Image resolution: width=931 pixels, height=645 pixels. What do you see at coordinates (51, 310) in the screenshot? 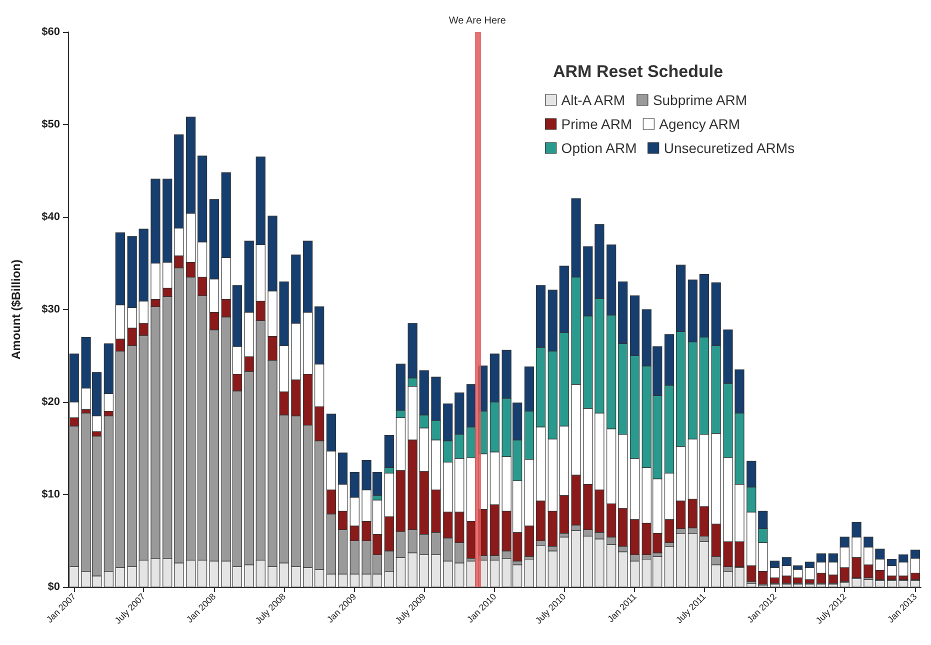
I see `y-tick-label: $30` at bounding box center [51, 310].